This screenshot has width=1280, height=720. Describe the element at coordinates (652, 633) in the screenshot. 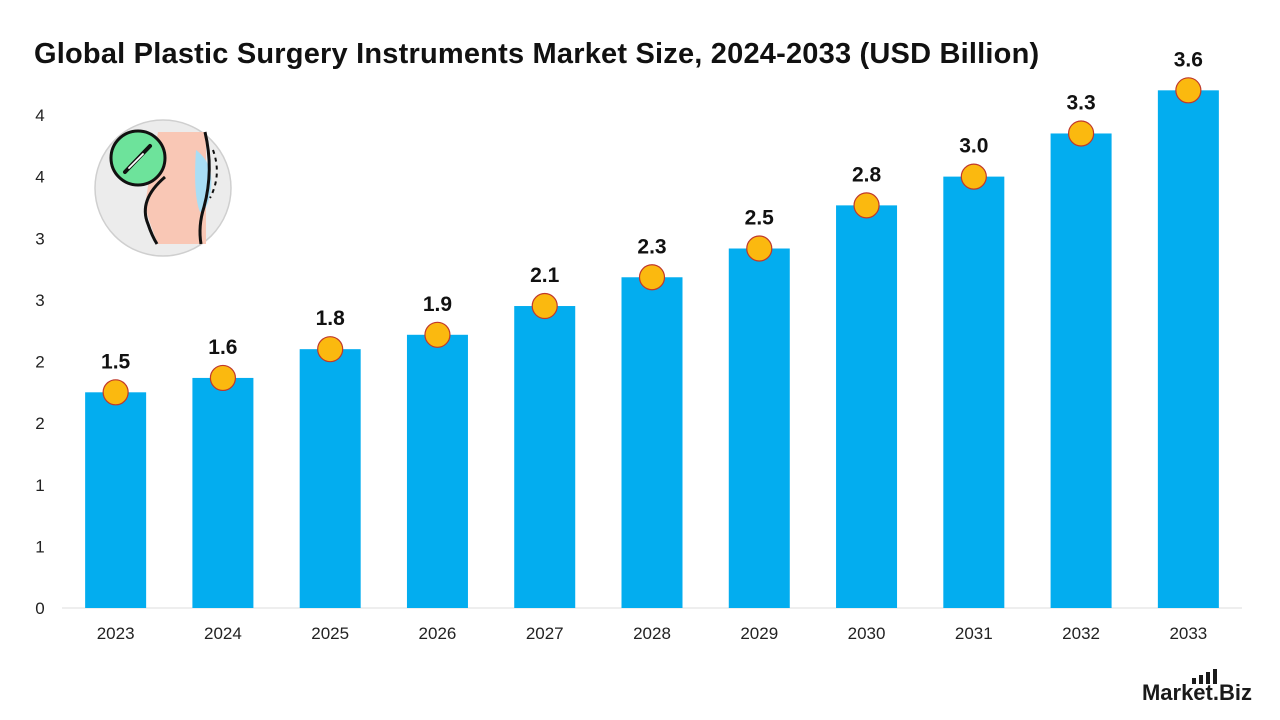

I see `x-tick-label: 2028` at that location.